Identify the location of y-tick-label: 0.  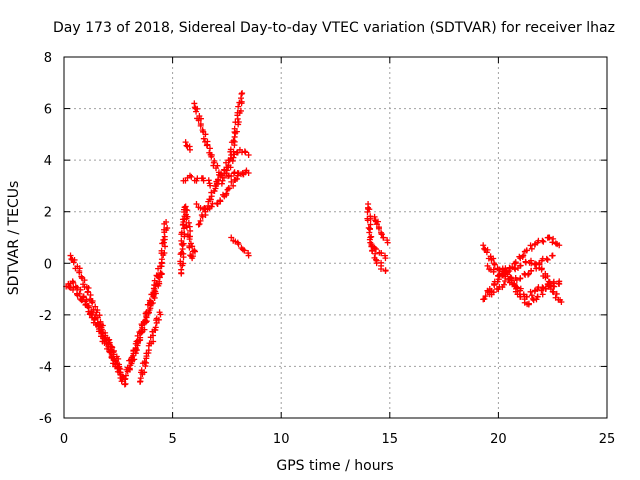
(48, 264).